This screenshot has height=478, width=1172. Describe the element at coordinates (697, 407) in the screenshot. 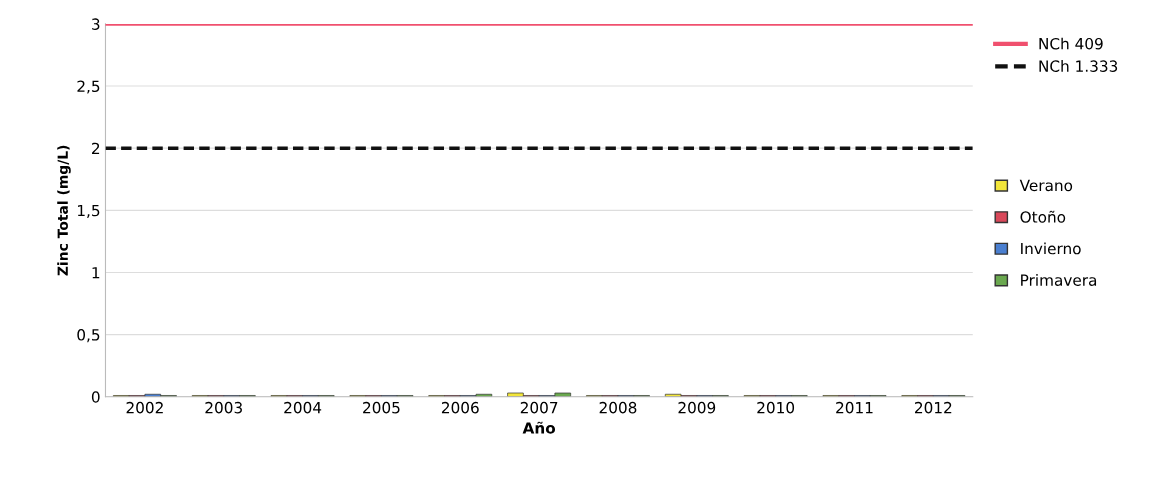

I see `x-tick-label: 2009` at that location.